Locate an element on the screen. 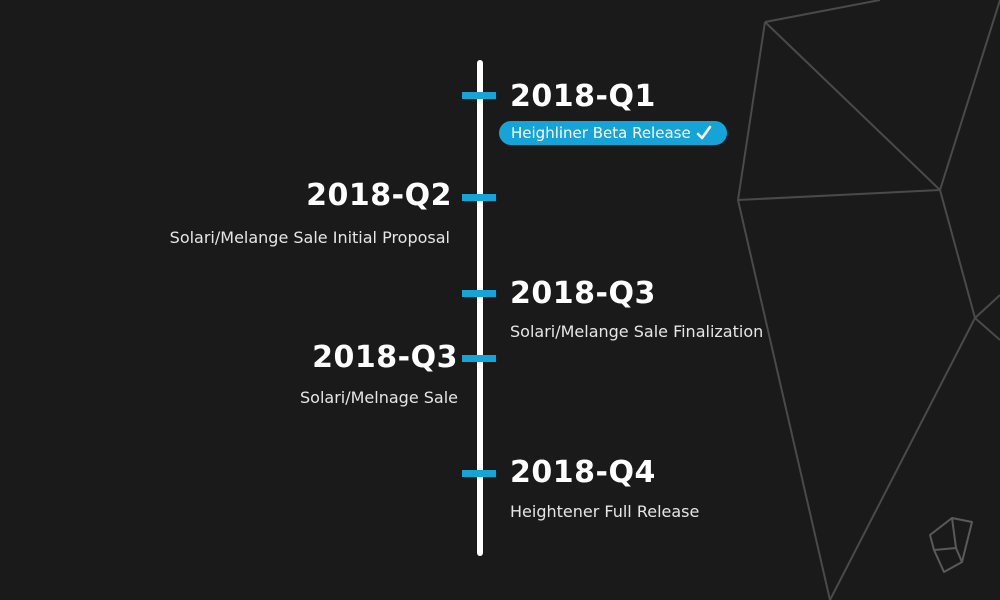  milestone-label: Heightener Full Release is located at coordinates (605, 511).